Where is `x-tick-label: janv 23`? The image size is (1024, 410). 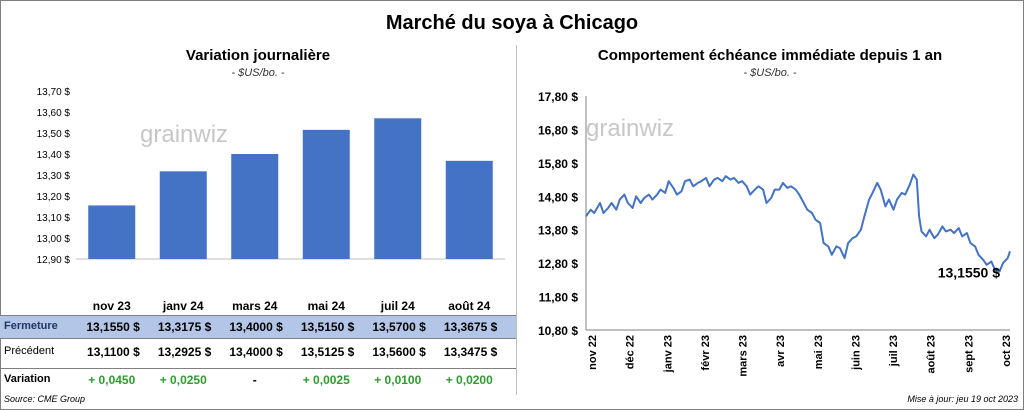
x-tick-label: janv 23 is located at coordinates (668, 354).